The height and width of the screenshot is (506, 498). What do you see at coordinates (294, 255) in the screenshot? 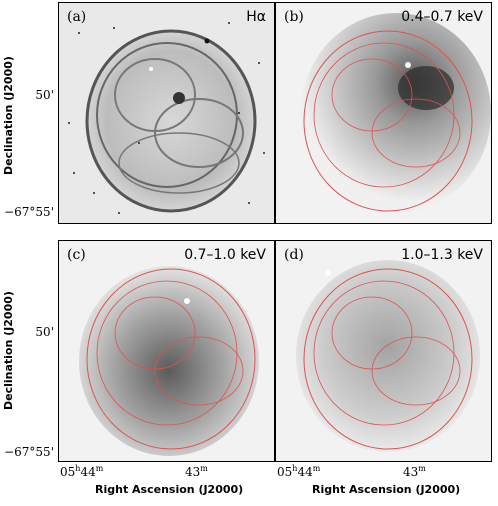
I see `panel-d-label: (d)` at bounding box center [294, 255].